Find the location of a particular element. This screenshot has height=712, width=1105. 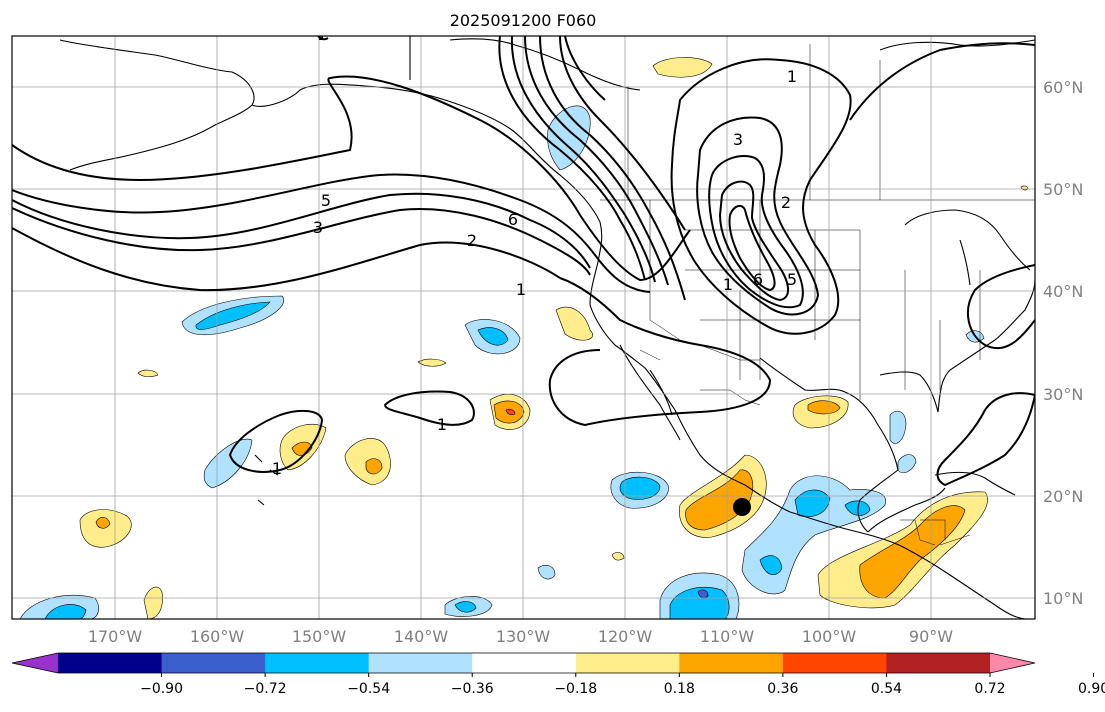

coast-florida is located at coordinates (957, 346).